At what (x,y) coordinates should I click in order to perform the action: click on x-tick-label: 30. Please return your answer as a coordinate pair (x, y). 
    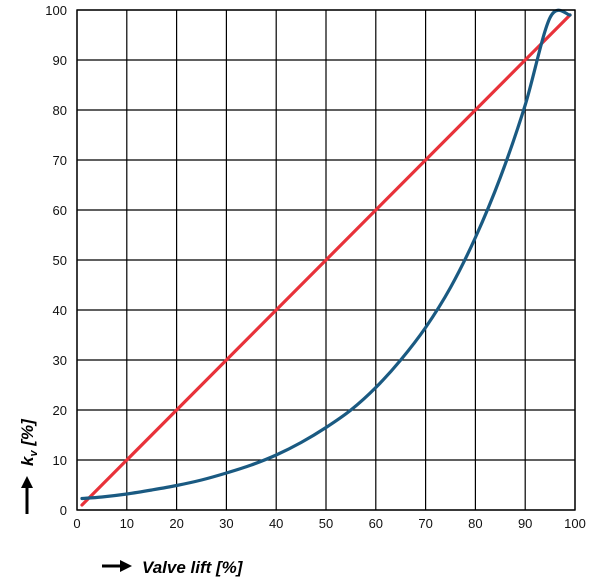
    Looking at the image, I should click on (226, 523).